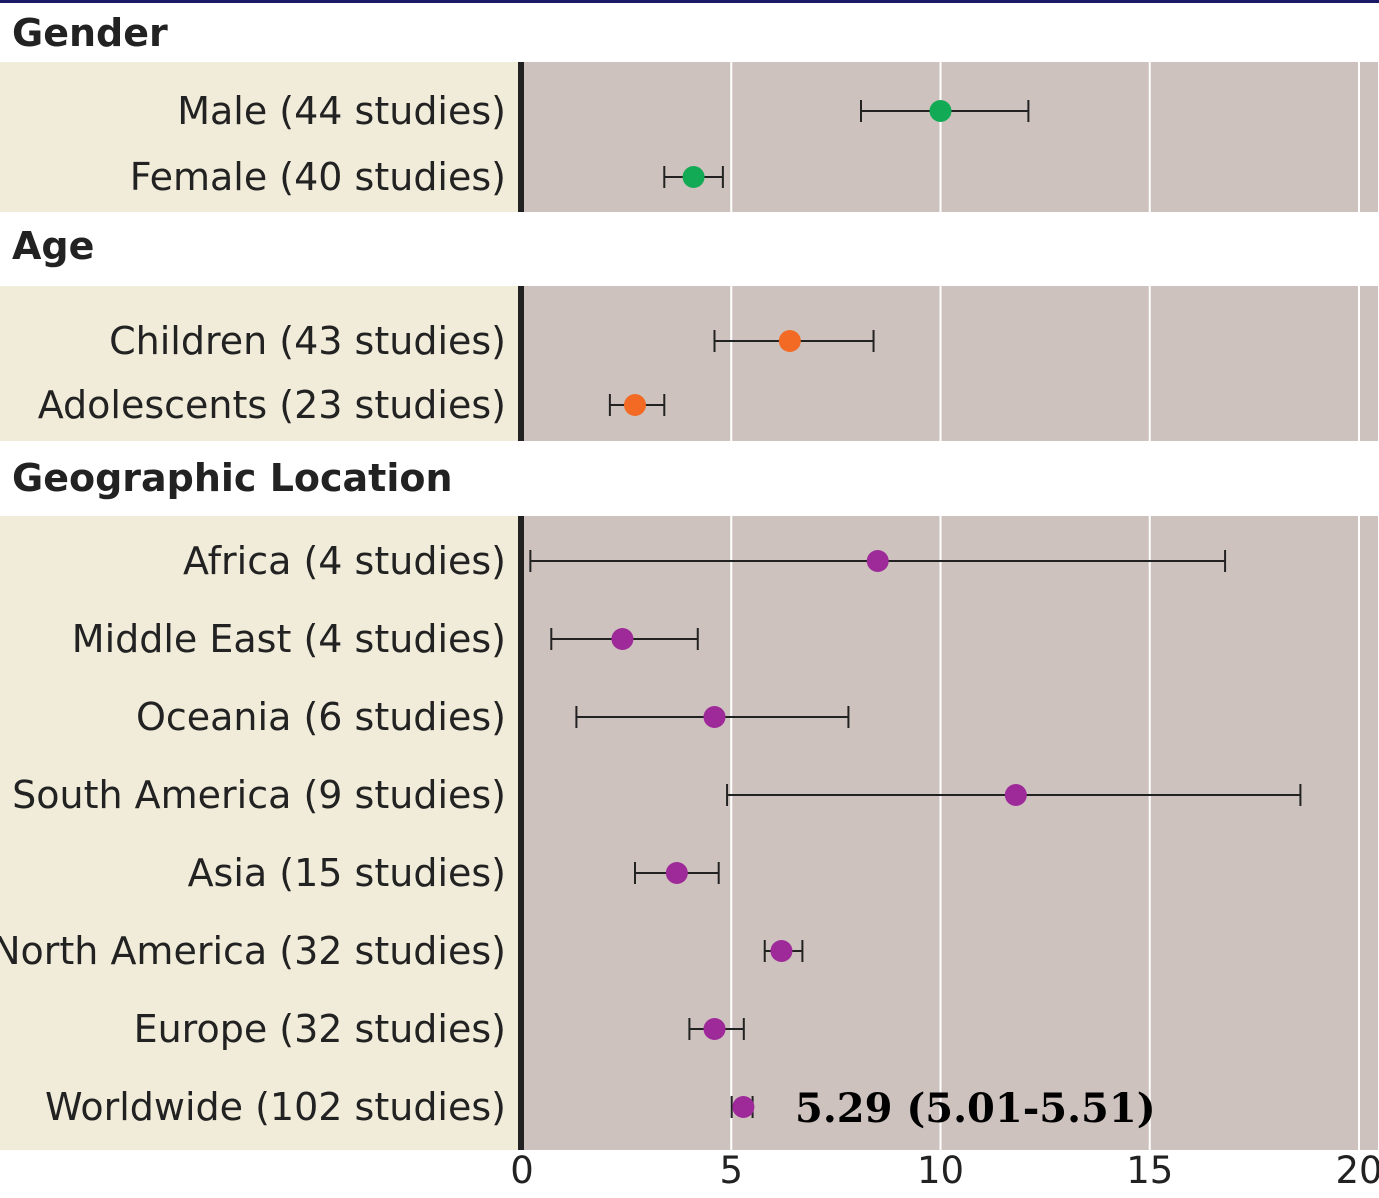 Image resolution: width=1379 pixels, height=1198 pixels. What do you see at coordinates (261, 137) in the screenshot?
I see `label-panel-gender` at bounding box center [261, 137].